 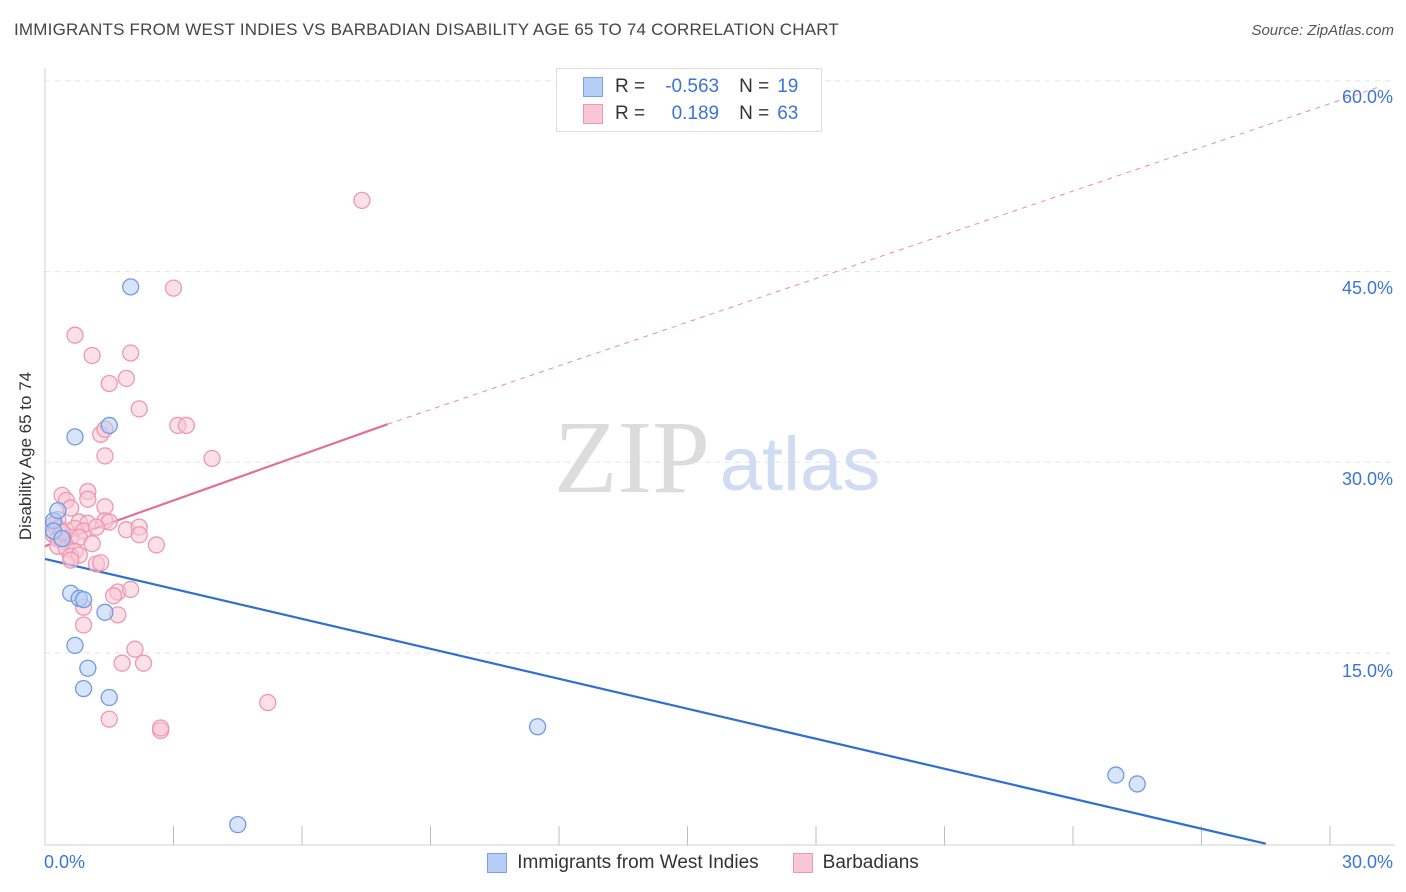 What do you see at coordinates (25, 456) in the screenshot?
I see `y-axis-label: Disability Age 65 to 74` at bounding box center [25, 456].